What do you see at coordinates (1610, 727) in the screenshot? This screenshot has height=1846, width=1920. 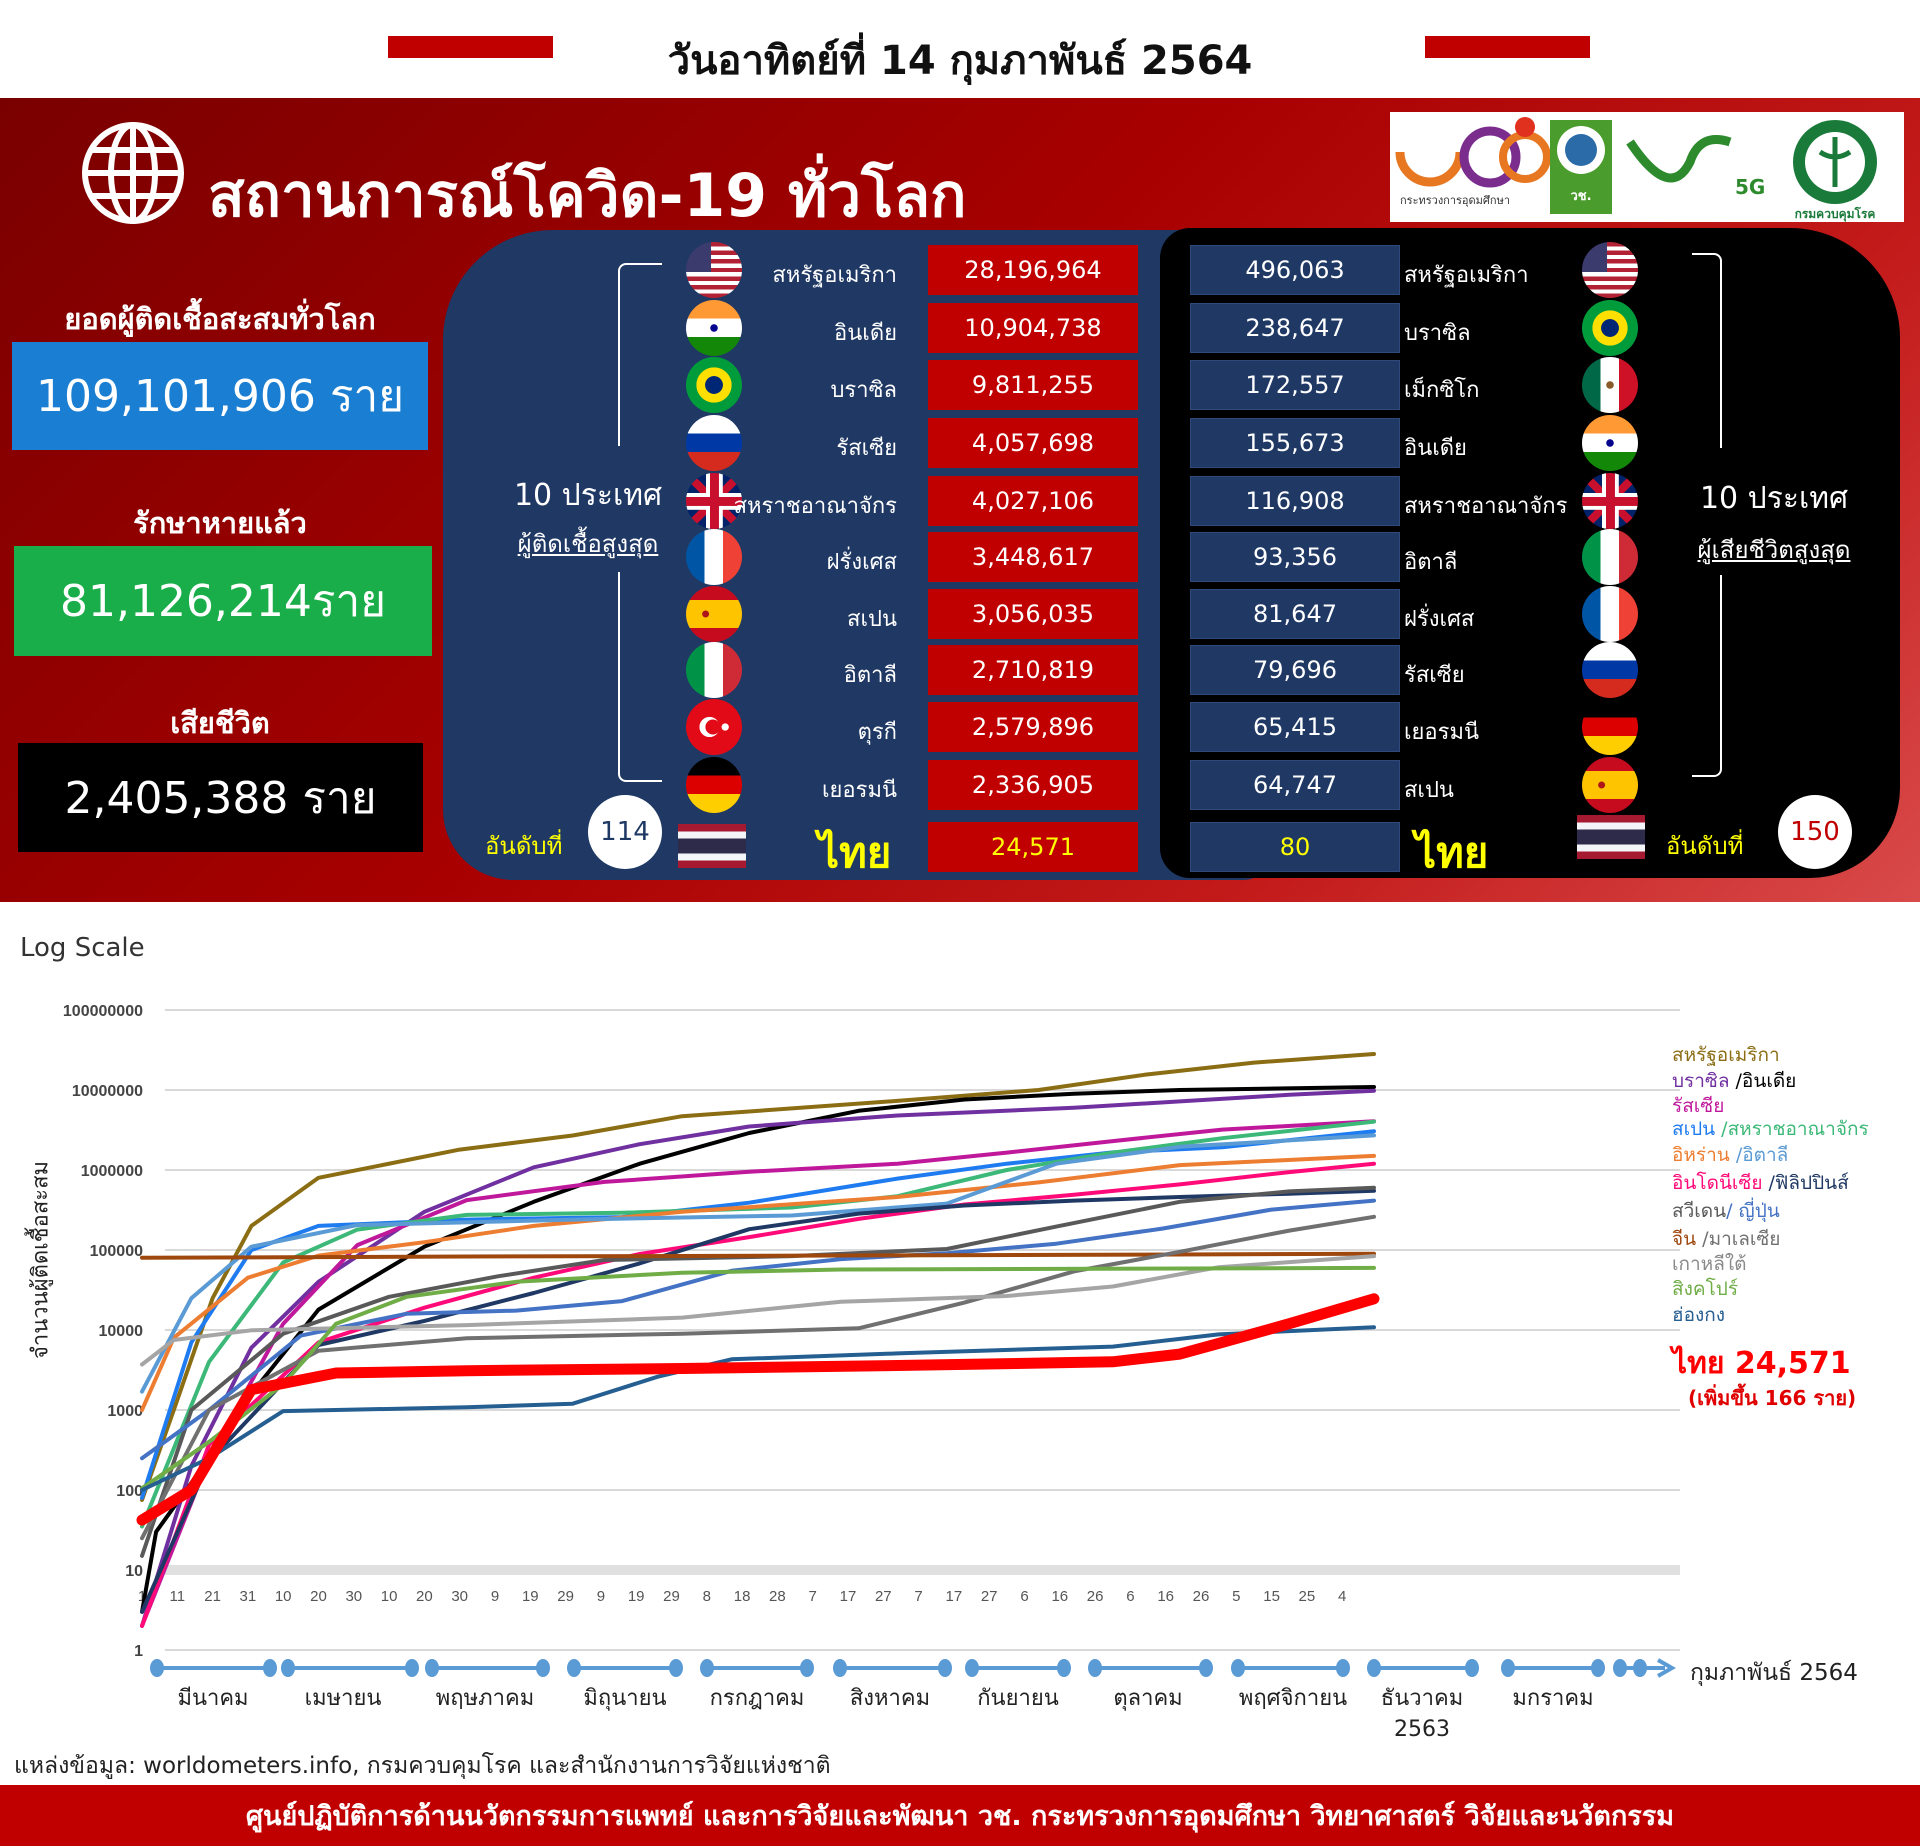 I see `flag-de-icon` at bounding box center [1610, 727].